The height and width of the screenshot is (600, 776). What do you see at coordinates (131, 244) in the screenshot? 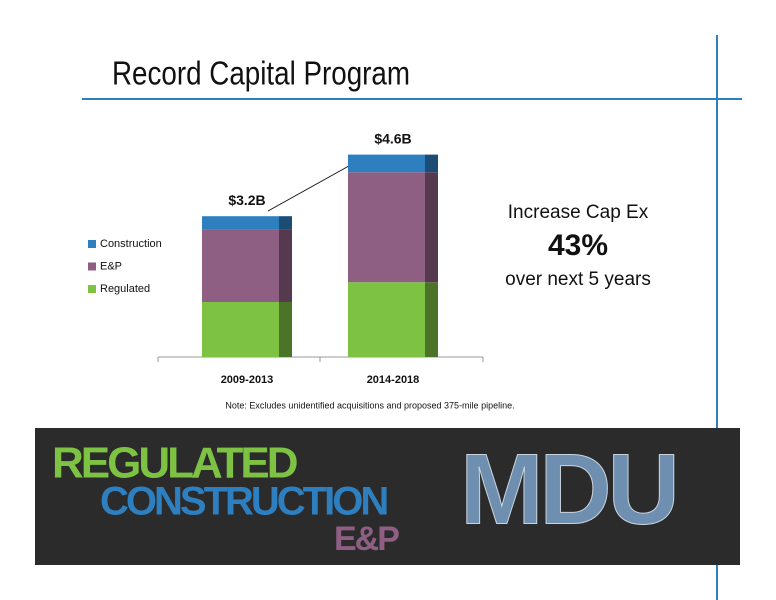
I see `legend-label: Construction` at bounding box center [131, 244].